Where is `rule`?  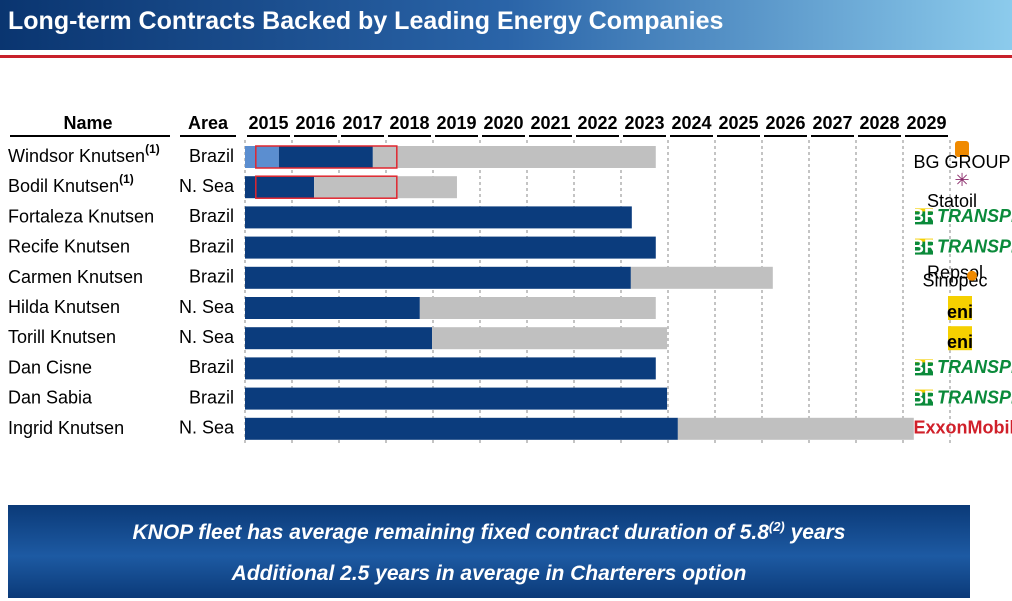 rule is located at coordinates (506, 56).